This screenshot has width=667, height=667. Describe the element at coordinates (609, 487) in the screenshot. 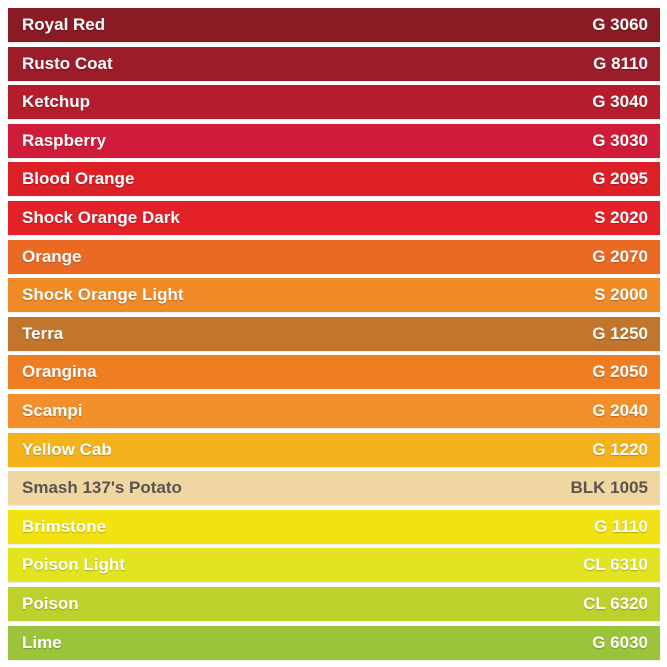

I see `swatch-code: BLK 1005` at that location.